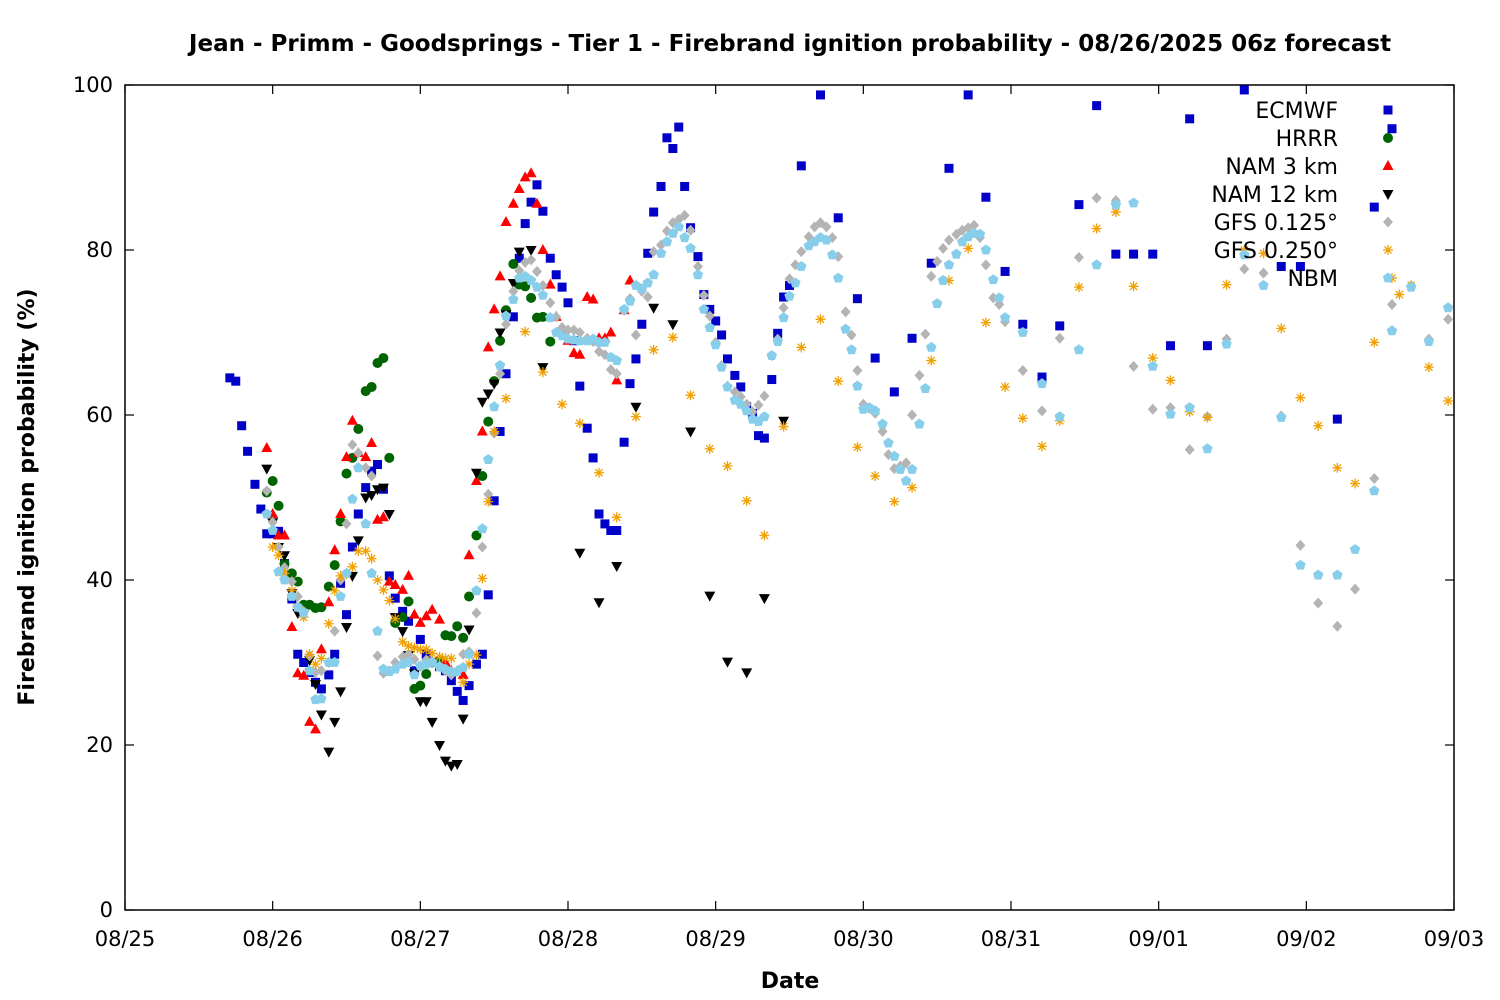  I want to click on legend-label: GFS 0.125°, so click(1276, 223).